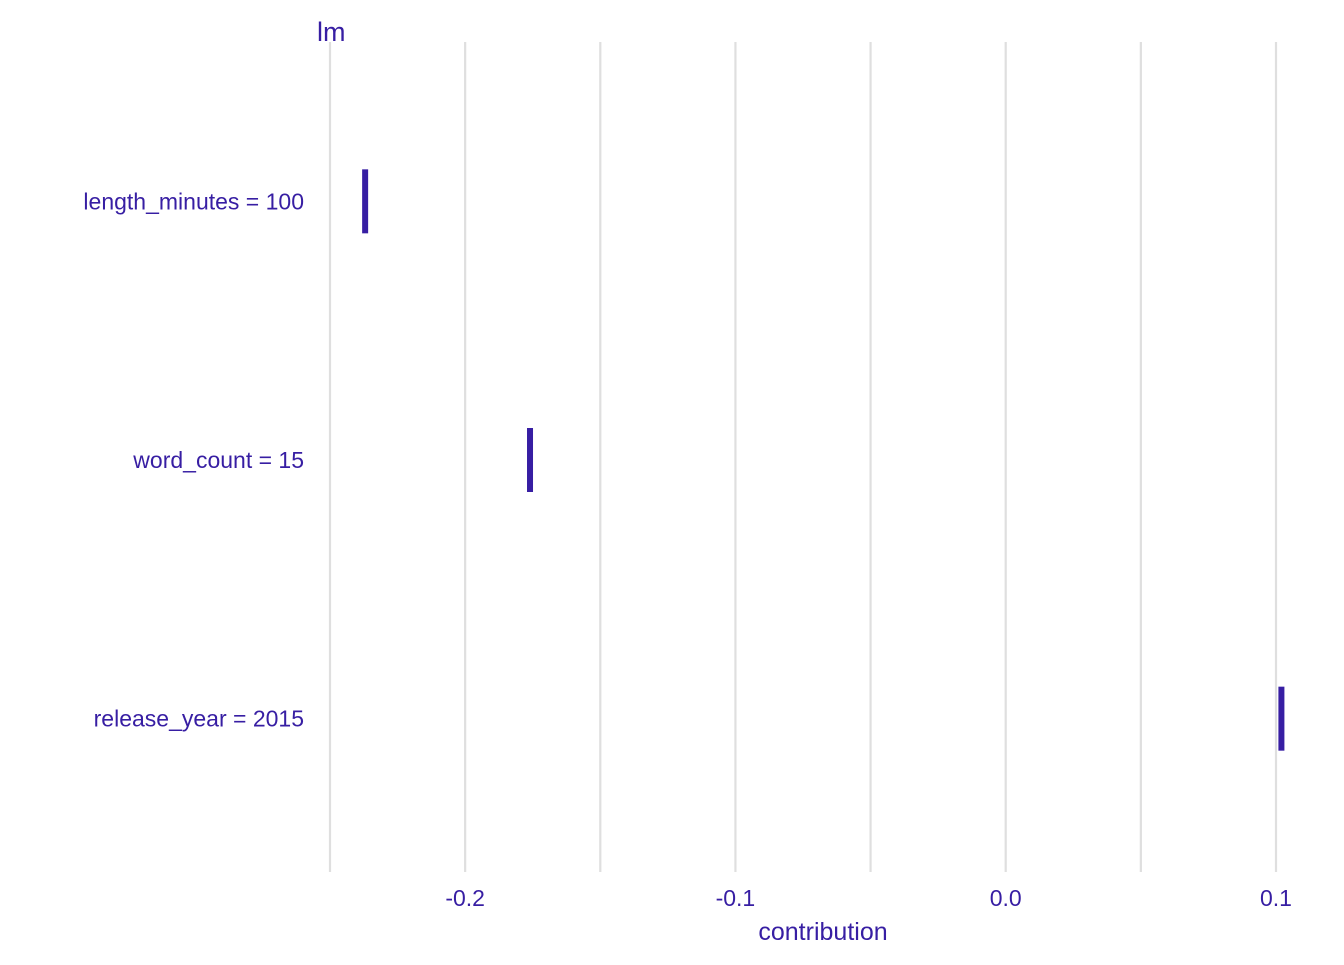  I want to click on x-tick-label: -0.1, so click(736, 898).